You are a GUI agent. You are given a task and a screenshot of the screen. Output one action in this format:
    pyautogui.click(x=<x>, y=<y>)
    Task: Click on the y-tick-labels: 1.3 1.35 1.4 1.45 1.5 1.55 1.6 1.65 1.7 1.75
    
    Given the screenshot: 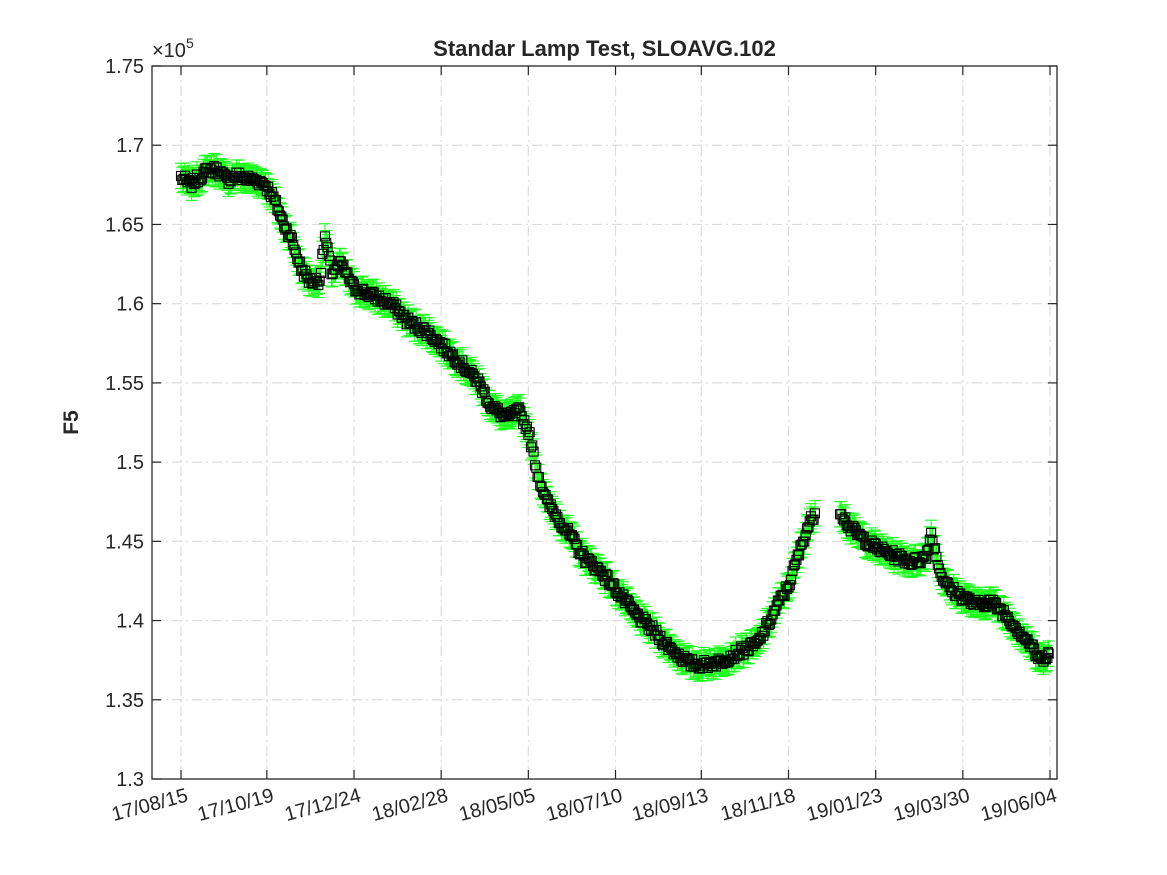 What is the action you would take?
    pyautogui.click(x=124, y=423)
    